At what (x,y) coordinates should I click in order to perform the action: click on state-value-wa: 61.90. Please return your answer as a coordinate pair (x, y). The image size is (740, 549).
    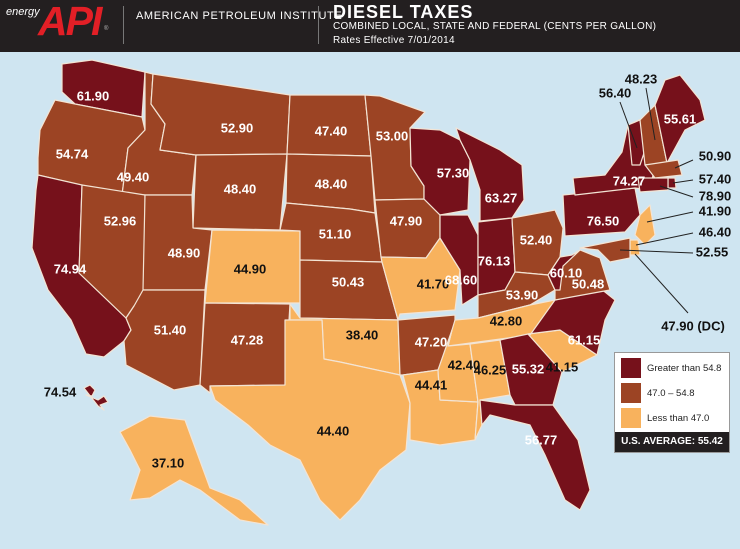
    Looking at the image, I should click on (93, 95).